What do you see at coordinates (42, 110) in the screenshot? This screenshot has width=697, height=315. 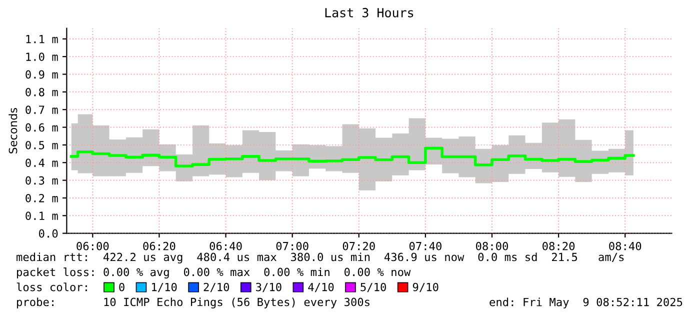 I see `y-tick-label: 0.7 m` at bounding box center [42, 110].